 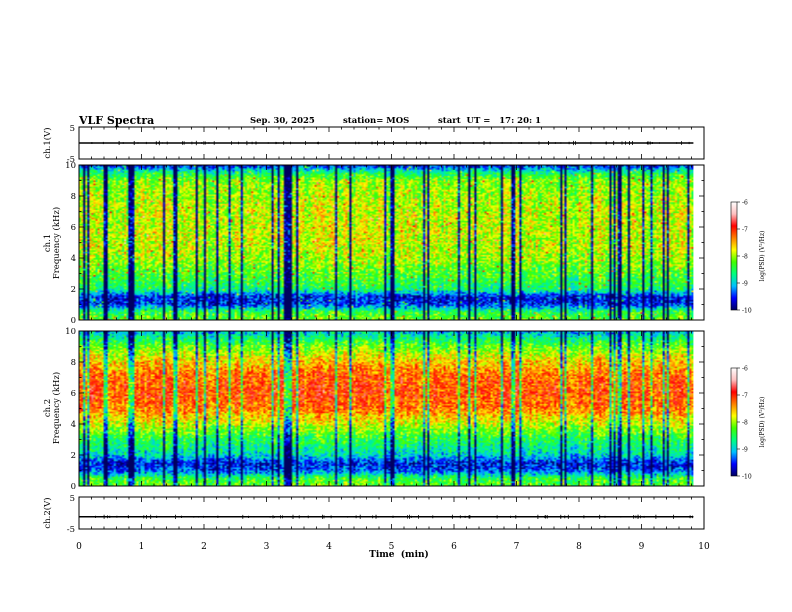 I want to click on time-axis-label: Time (min), so click(x=399, y=554).